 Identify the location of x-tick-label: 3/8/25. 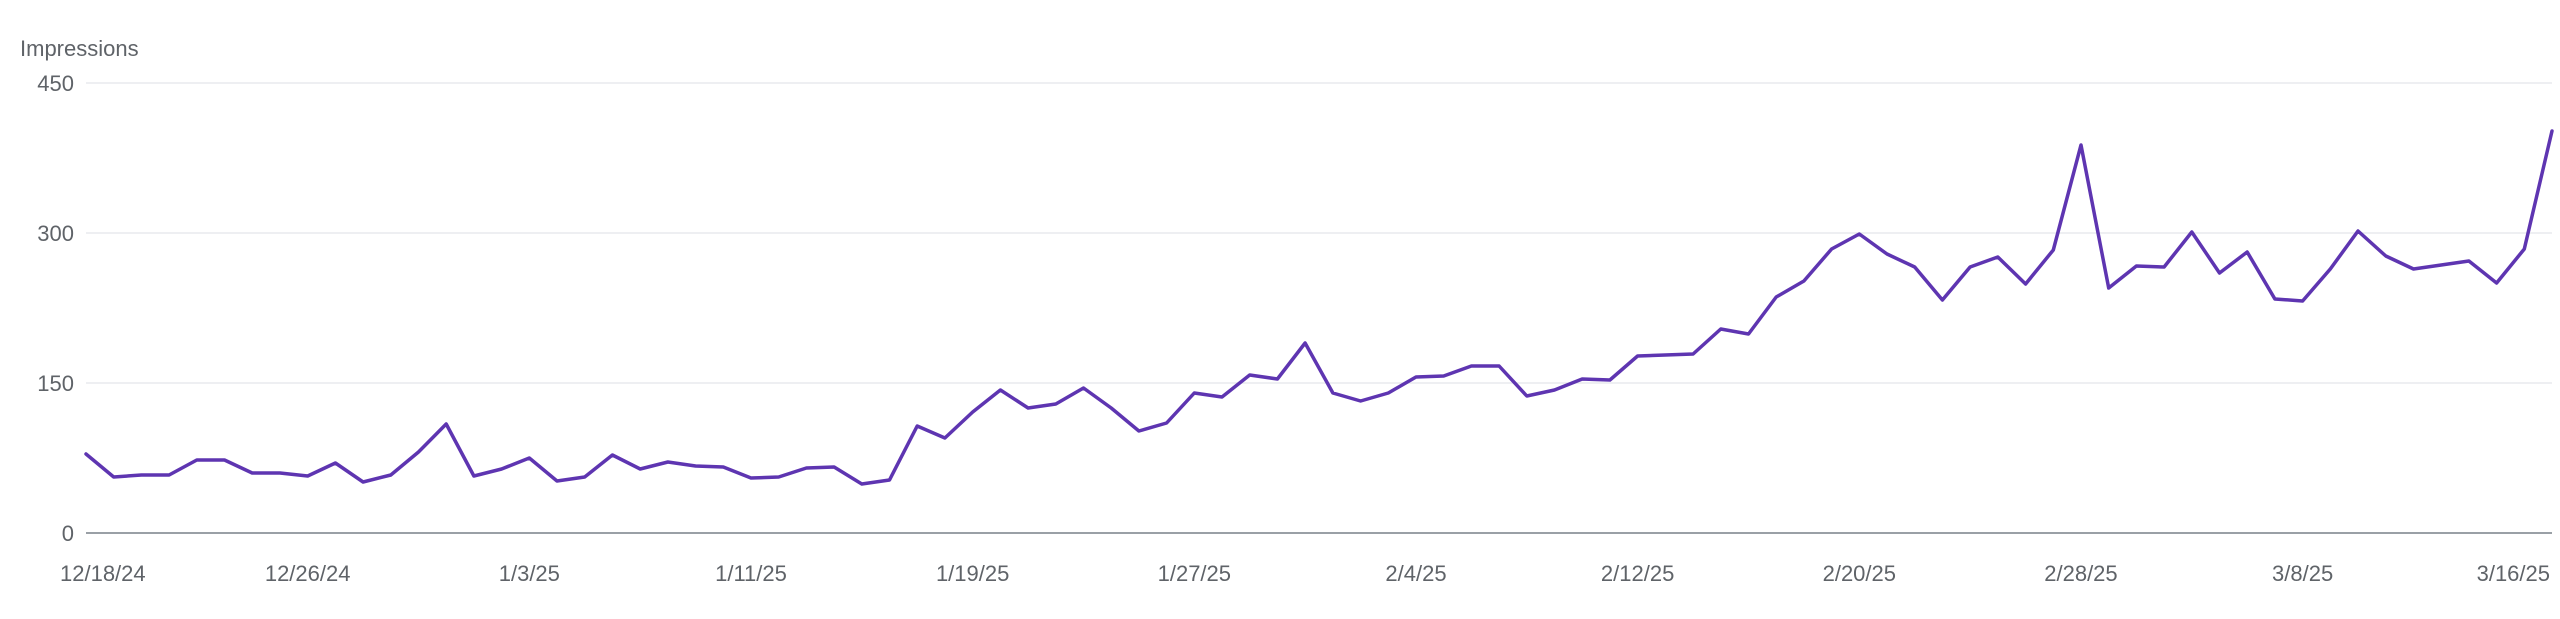
(2302, 573).